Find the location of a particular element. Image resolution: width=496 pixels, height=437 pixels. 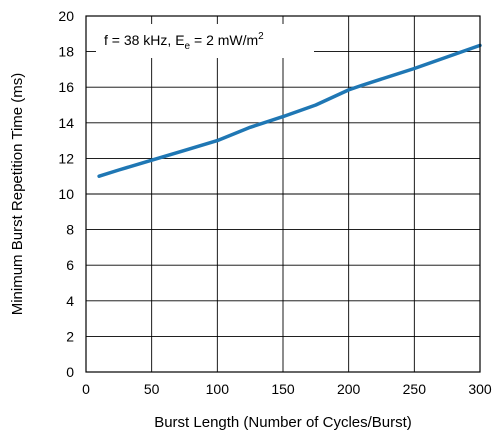

x-tick-label: 300 is located at coordinates (480, 389).